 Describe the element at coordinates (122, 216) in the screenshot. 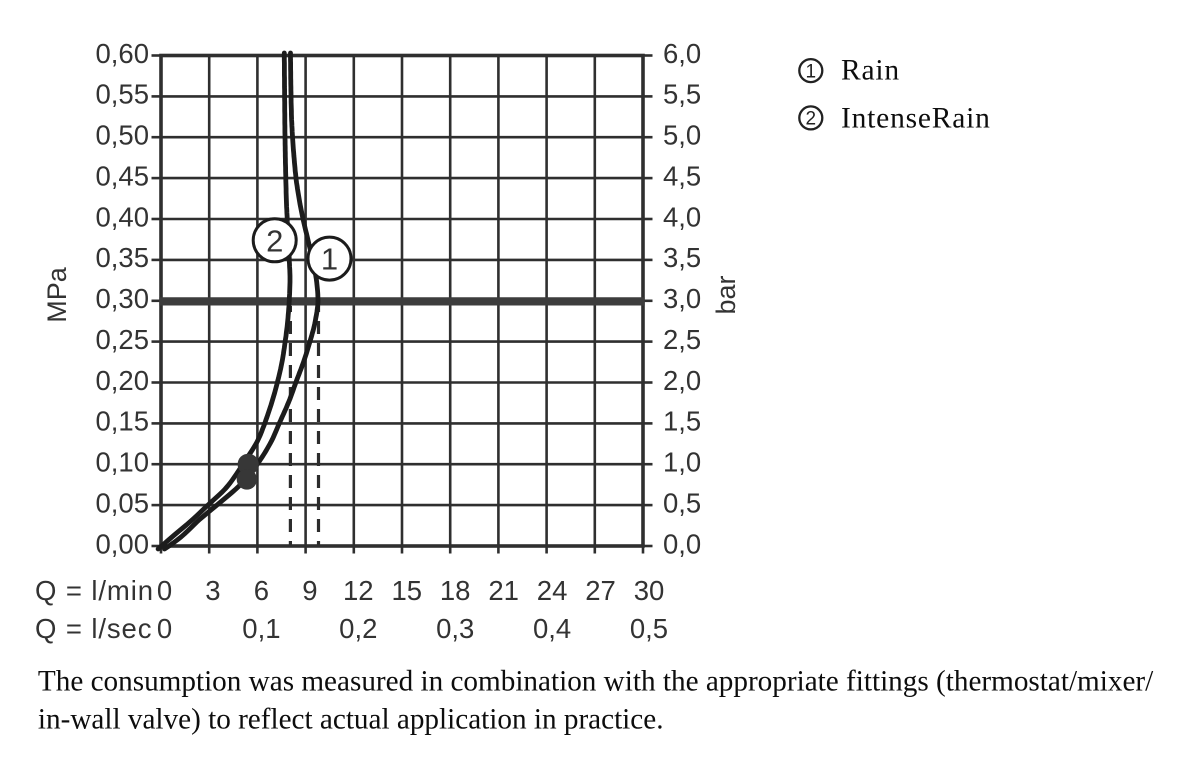

I see `svg-text: 0,40` at that location.